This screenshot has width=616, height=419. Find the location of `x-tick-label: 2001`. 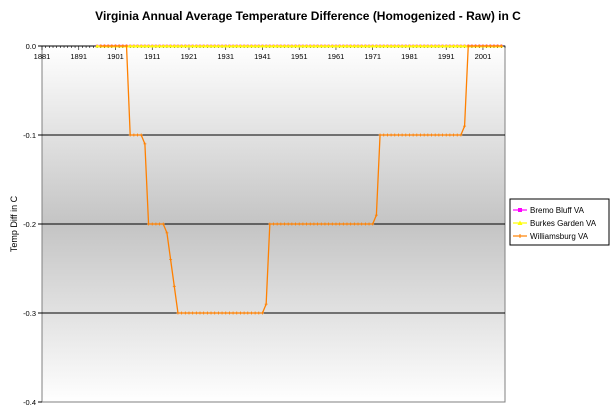

x-tick-label: 2001 is located at coordinates (483, 56).